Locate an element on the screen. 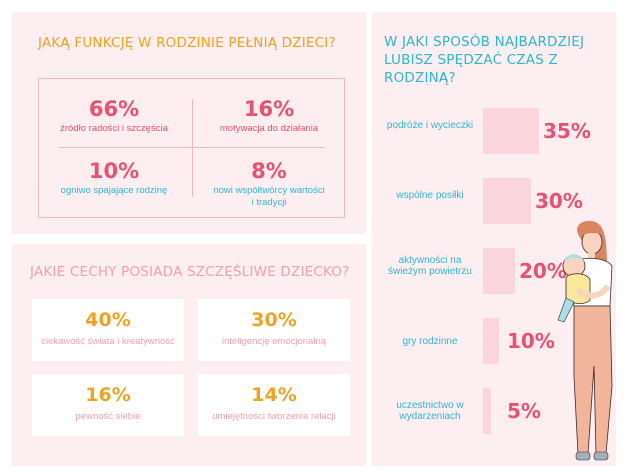 The height and width of the screenshot is (472, 629). trait-percent: 30% is located at coordinates (274, 320).